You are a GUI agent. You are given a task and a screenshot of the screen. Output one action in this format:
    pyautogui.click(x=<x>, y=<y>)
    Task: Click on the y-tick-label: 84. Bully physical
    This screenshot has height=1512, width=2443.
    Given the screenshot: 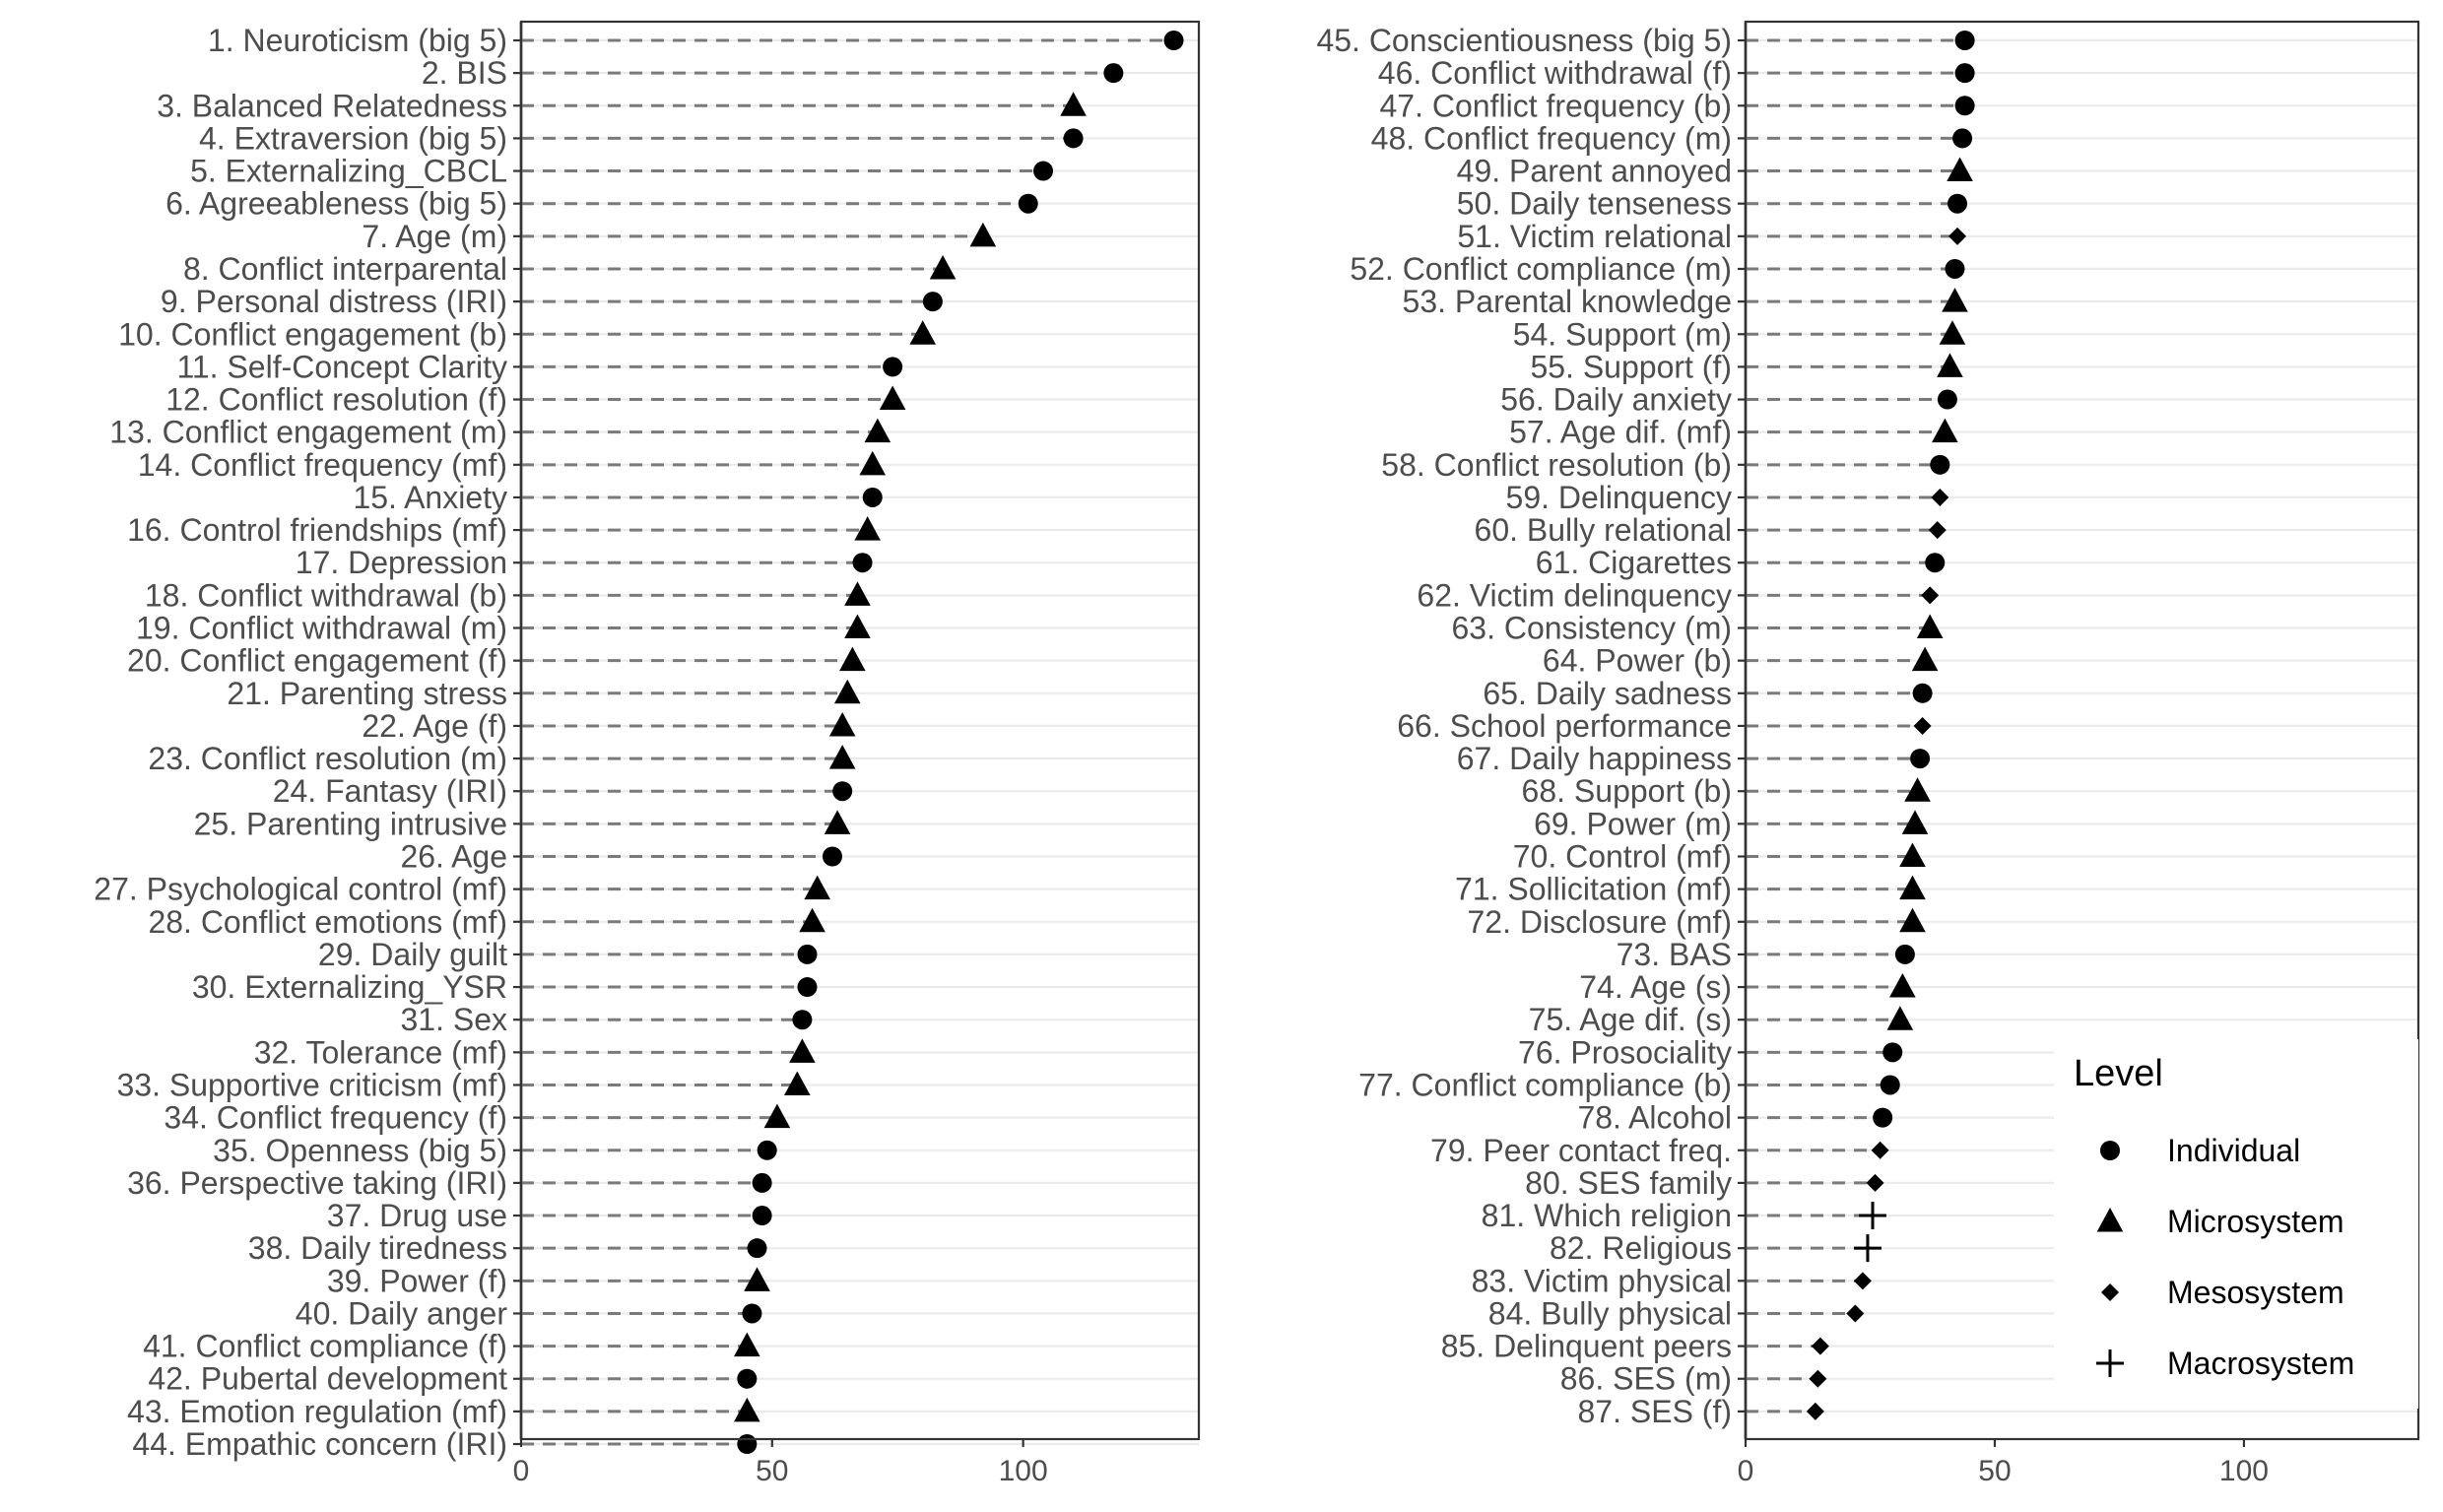 What is the action you would take?
    pyautogui.click(x=1610, y=1313)
    